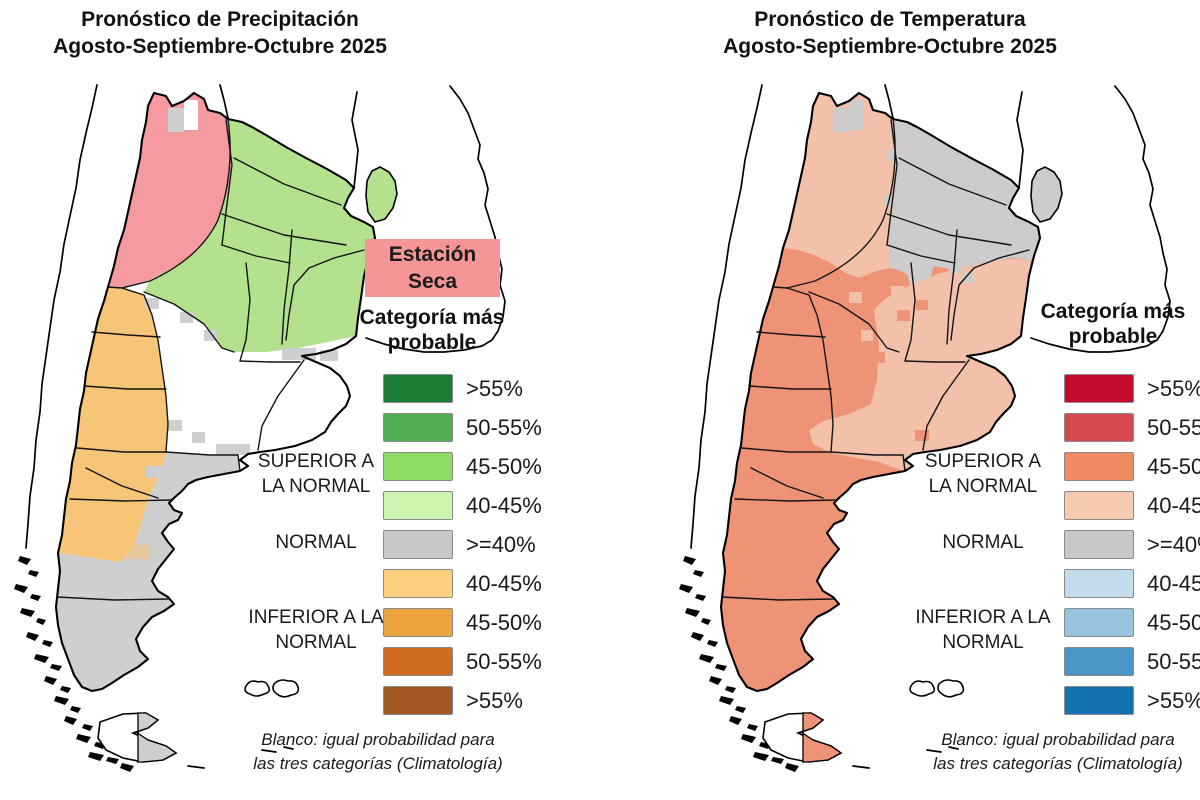  What do you see at coordinates (1113, 324) in the screenshot?
I see `temp-legend-heading: Categoría más probable` at bounding box center [1113, 324].